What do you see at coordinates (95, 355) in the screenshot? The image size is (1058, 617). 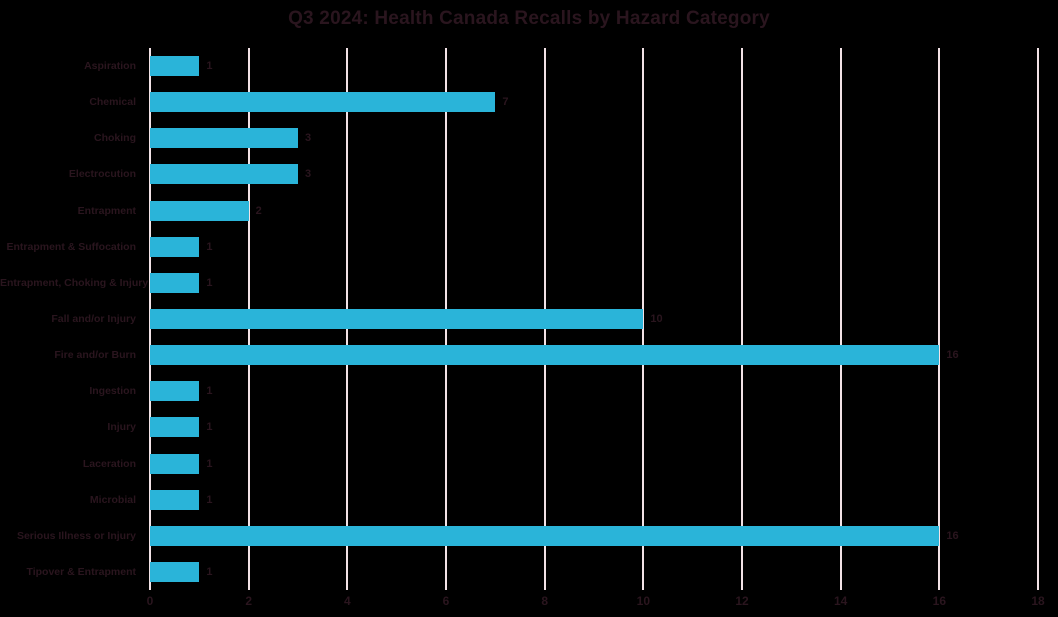 I see `category-label: Fire and/or Burn` at bounding box center [95, 355].